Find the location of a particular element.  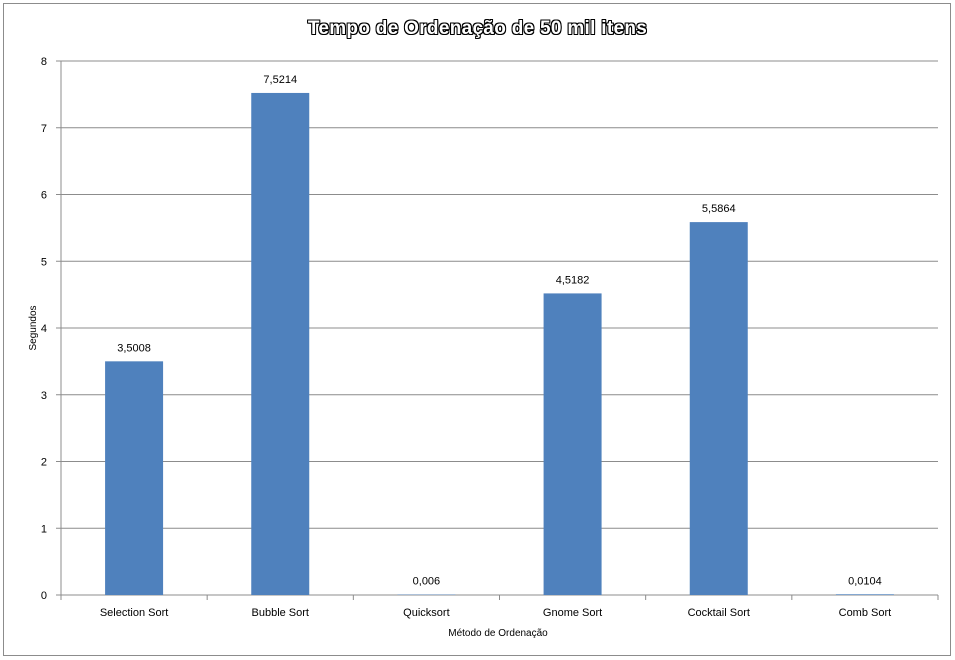

category-label: Cocktail Sort is located at coordinates (719, 613).